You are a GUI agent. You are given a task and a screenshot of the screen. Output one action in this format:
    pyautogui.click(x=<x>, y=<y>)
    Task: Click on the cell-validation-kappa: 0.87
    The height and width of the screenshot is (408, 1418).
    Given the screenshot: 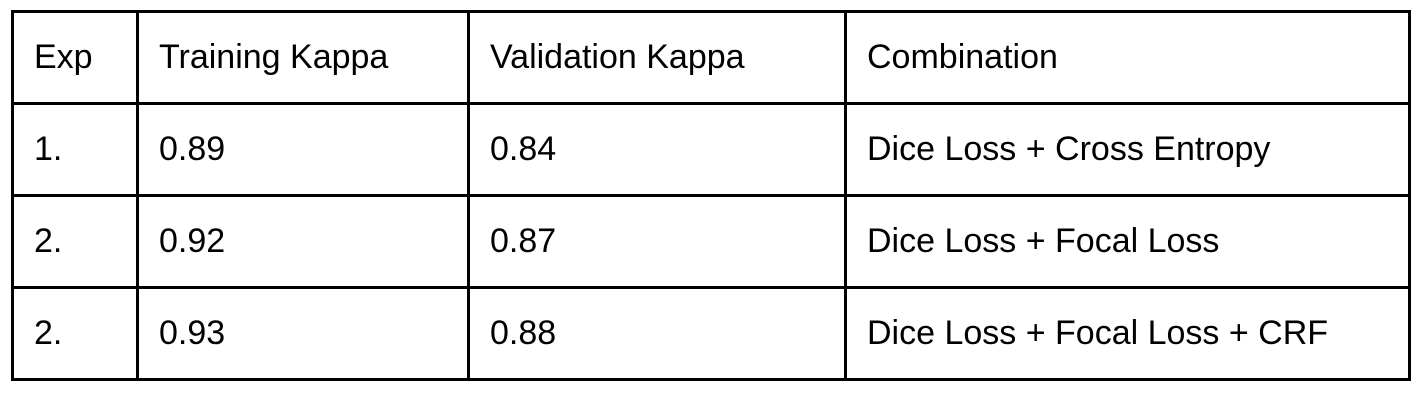 What is the action you would take?
    pyautogui.click(x=657, y=241)
    